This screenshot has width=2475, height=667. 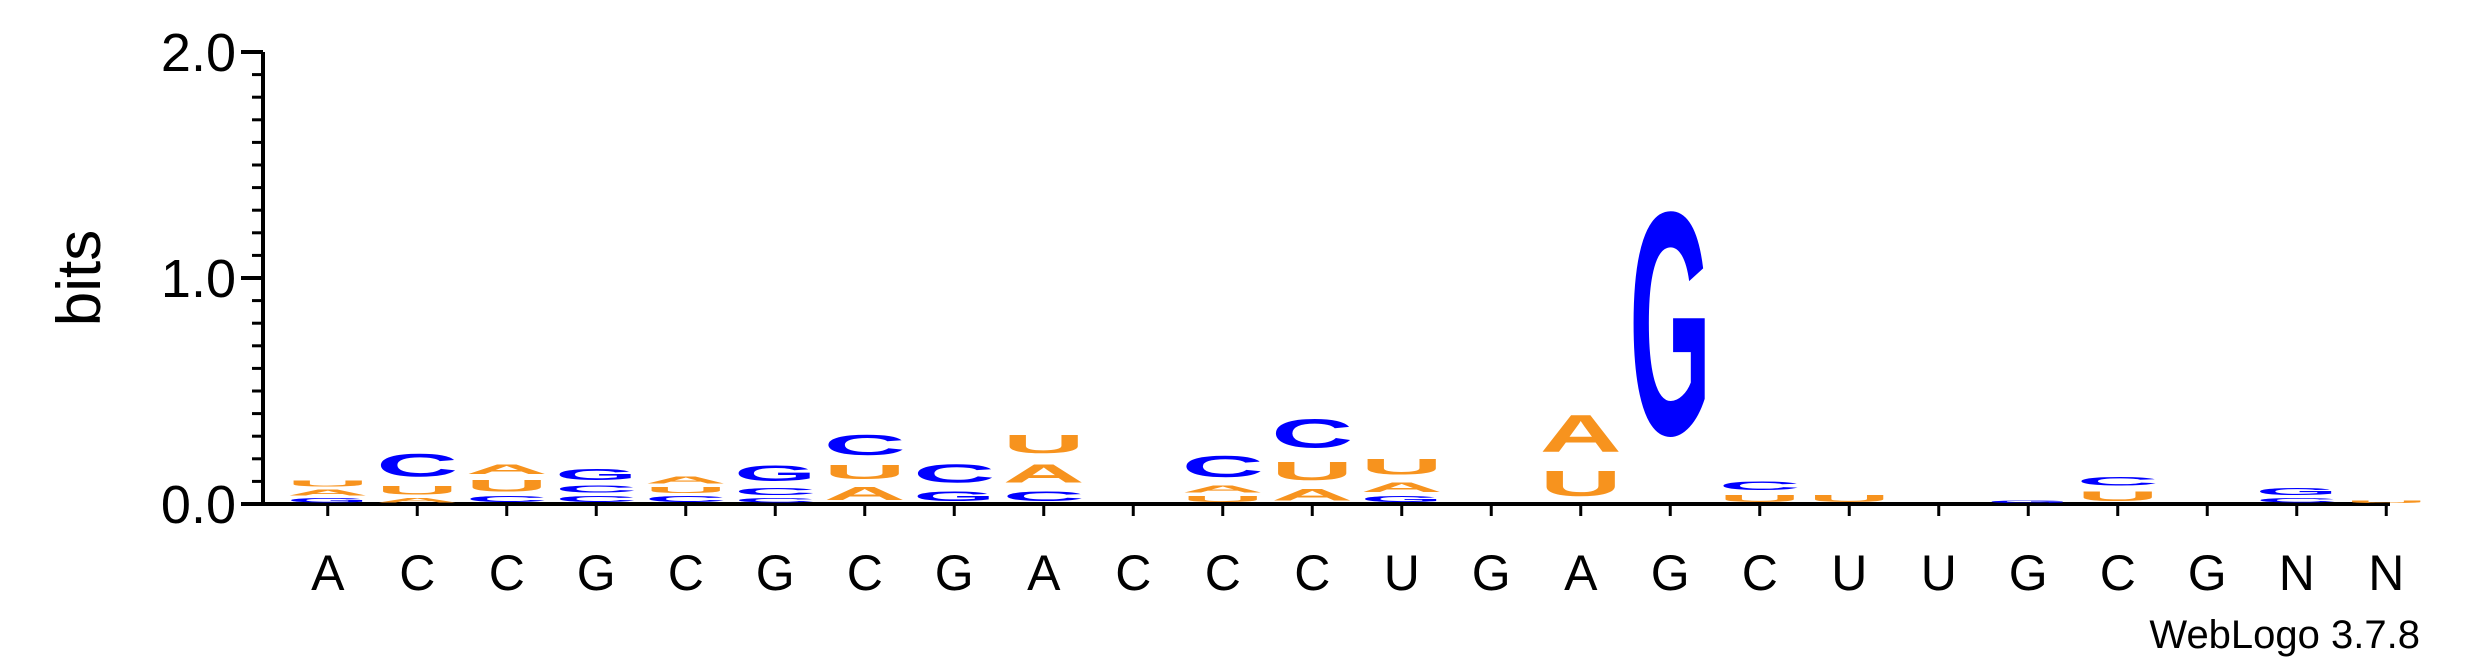 I want to click on y-tick-label: 2.0, so click(x=198, y=53).